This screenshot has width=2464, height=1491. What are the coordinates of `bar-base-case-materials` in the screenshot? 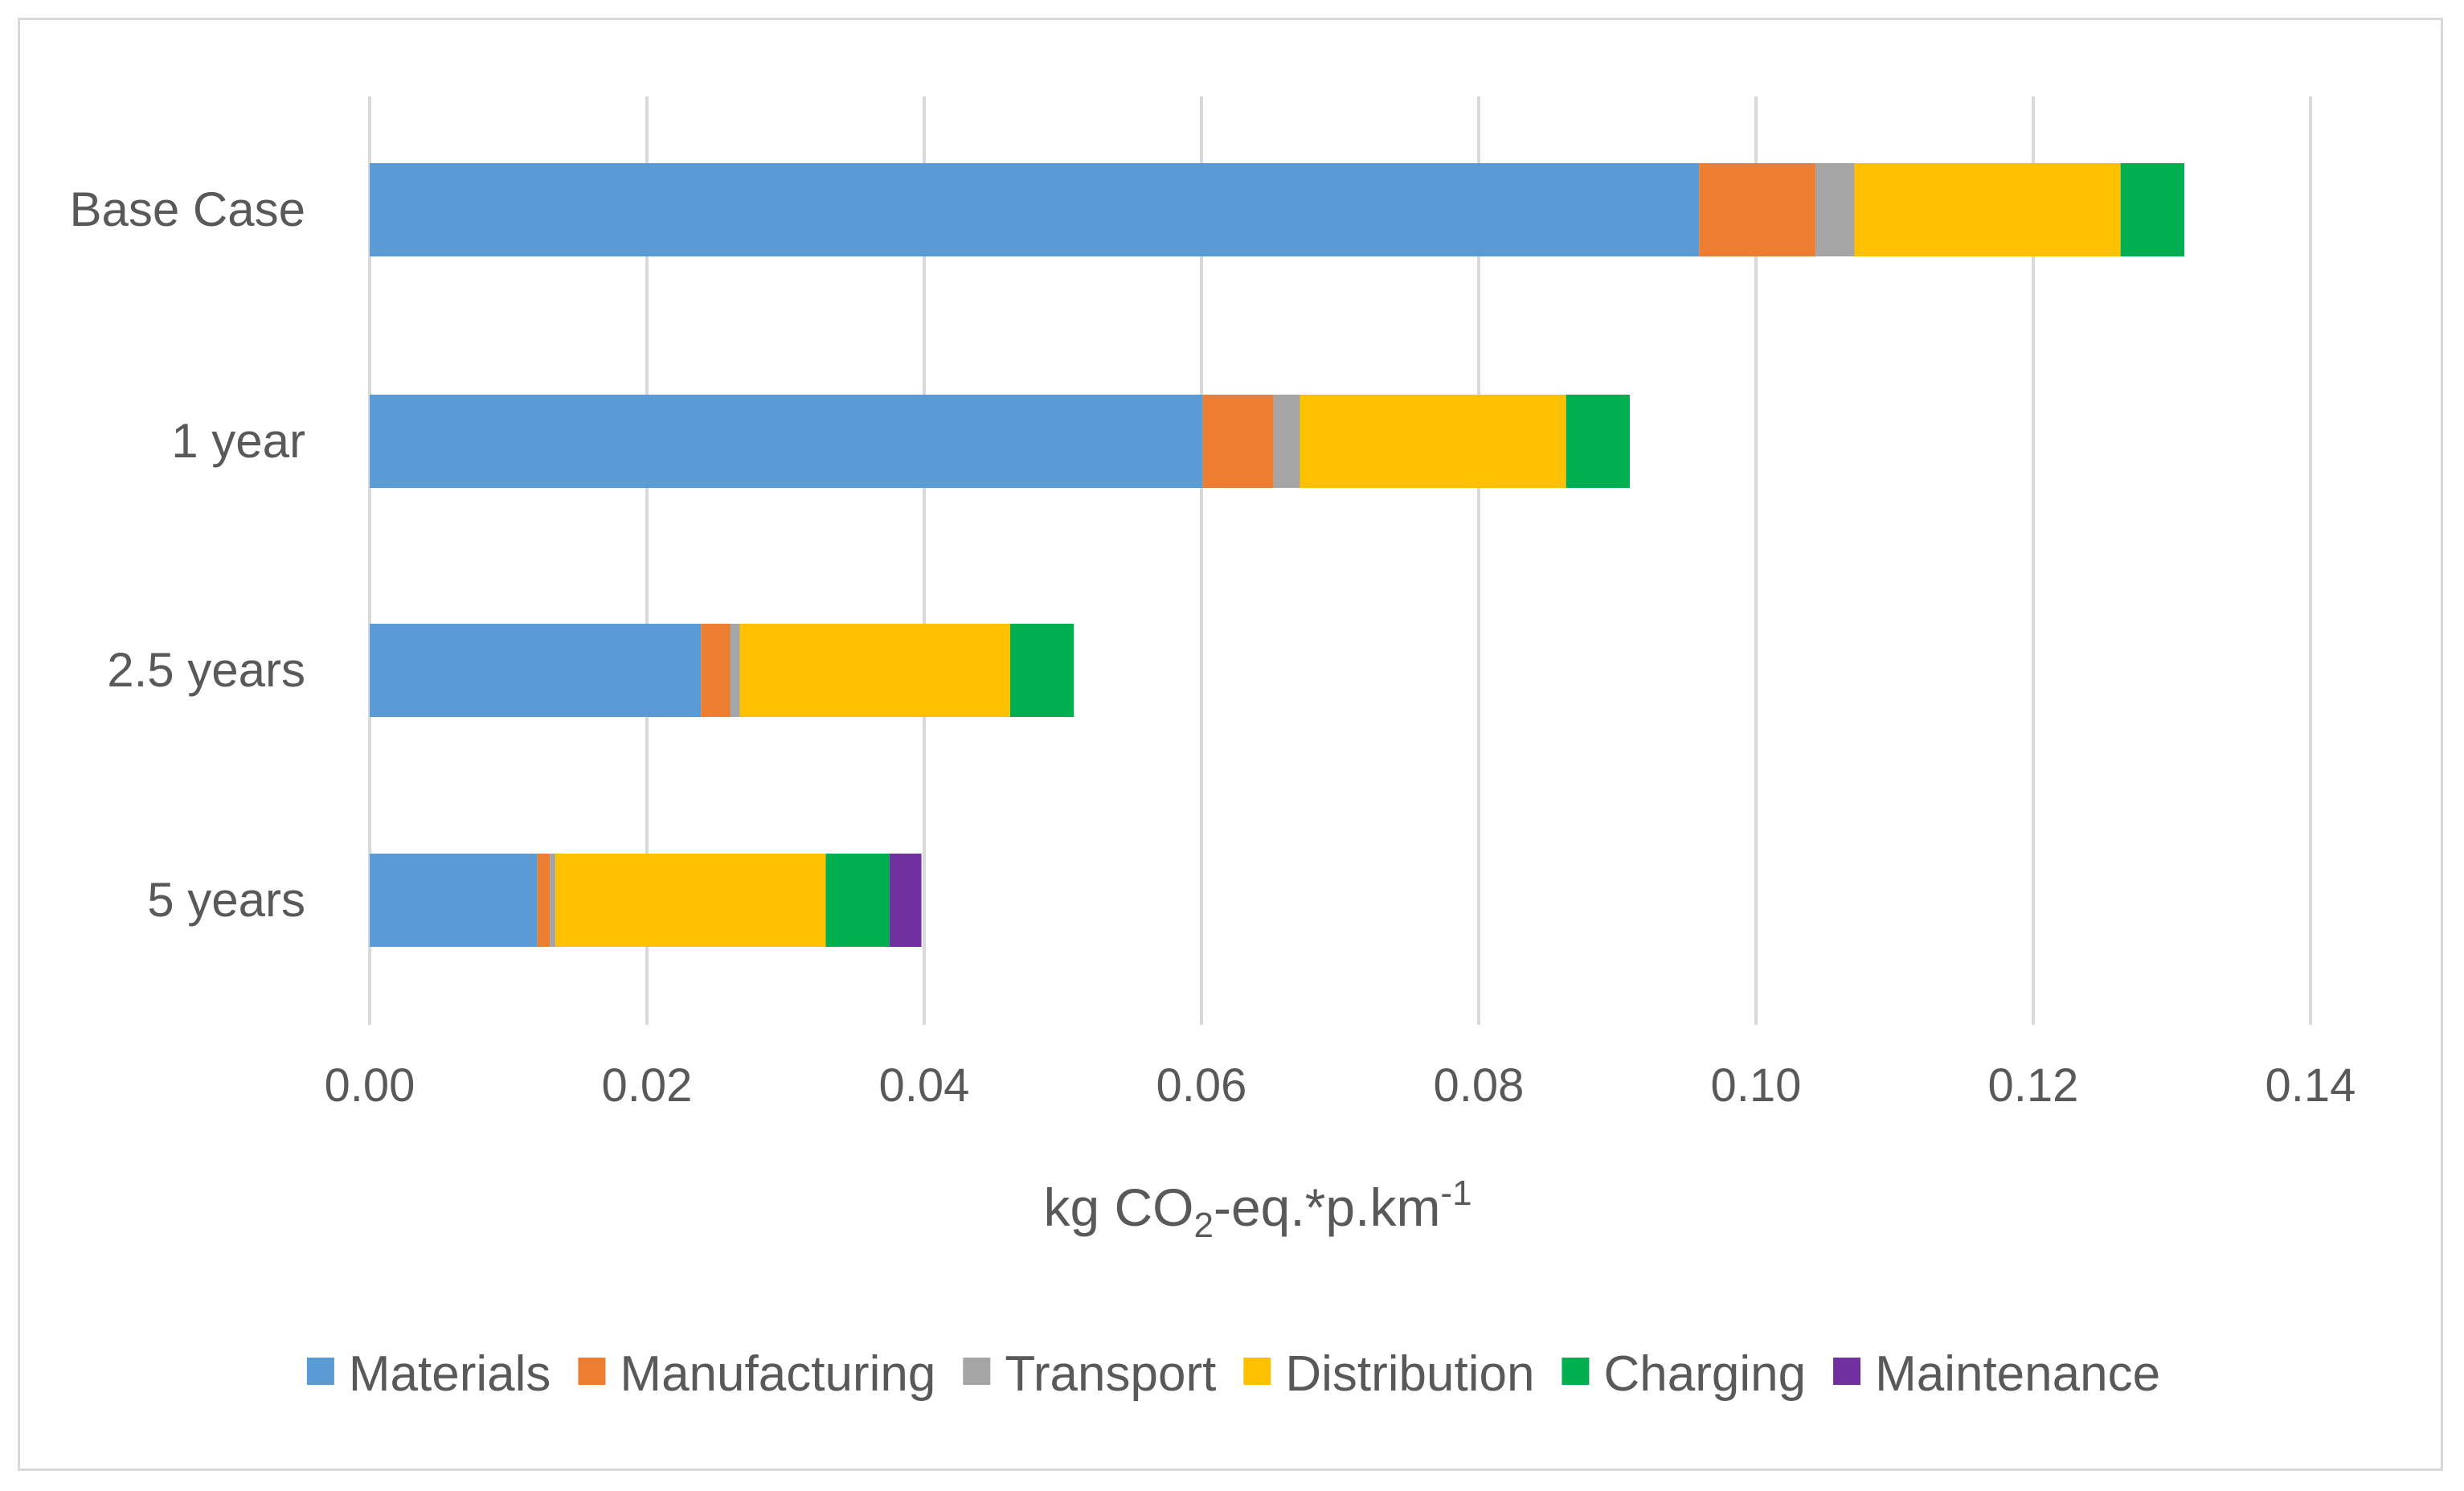 It's located at (1035, 210).